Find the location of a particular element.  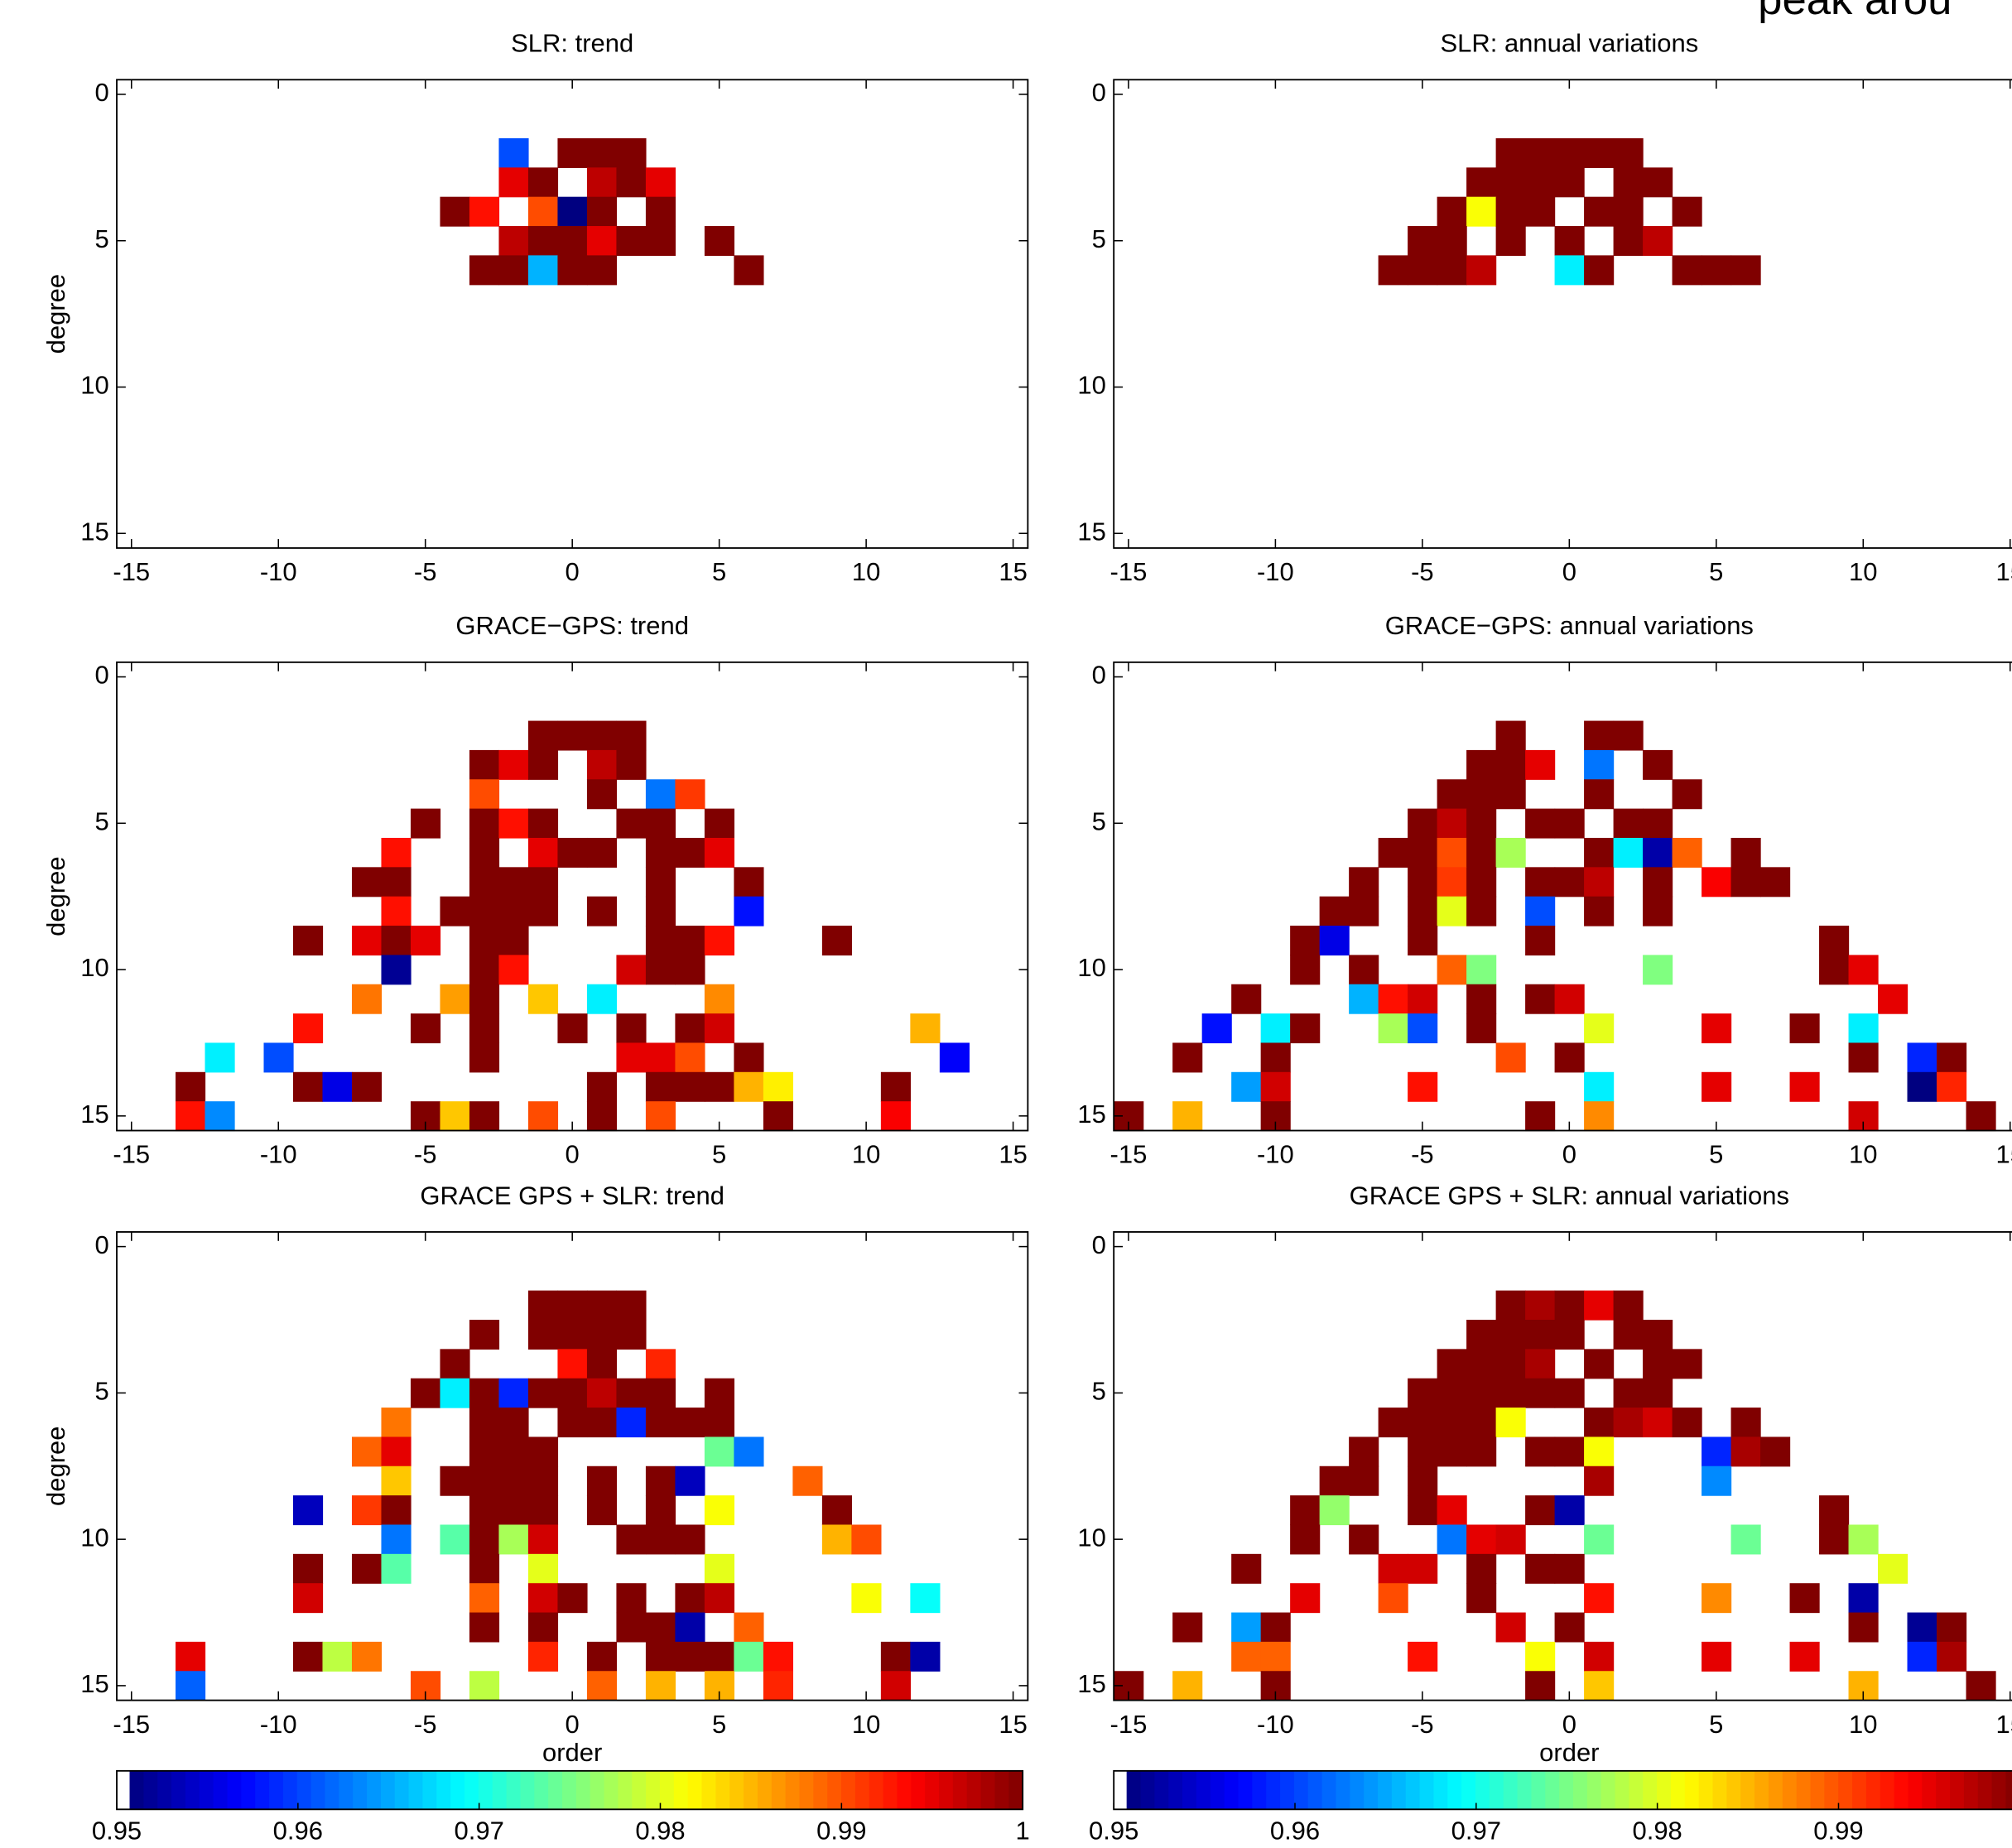

chart-title: GRACE GPS + SLR: annual variations is located at coordinates (1569, 1196).